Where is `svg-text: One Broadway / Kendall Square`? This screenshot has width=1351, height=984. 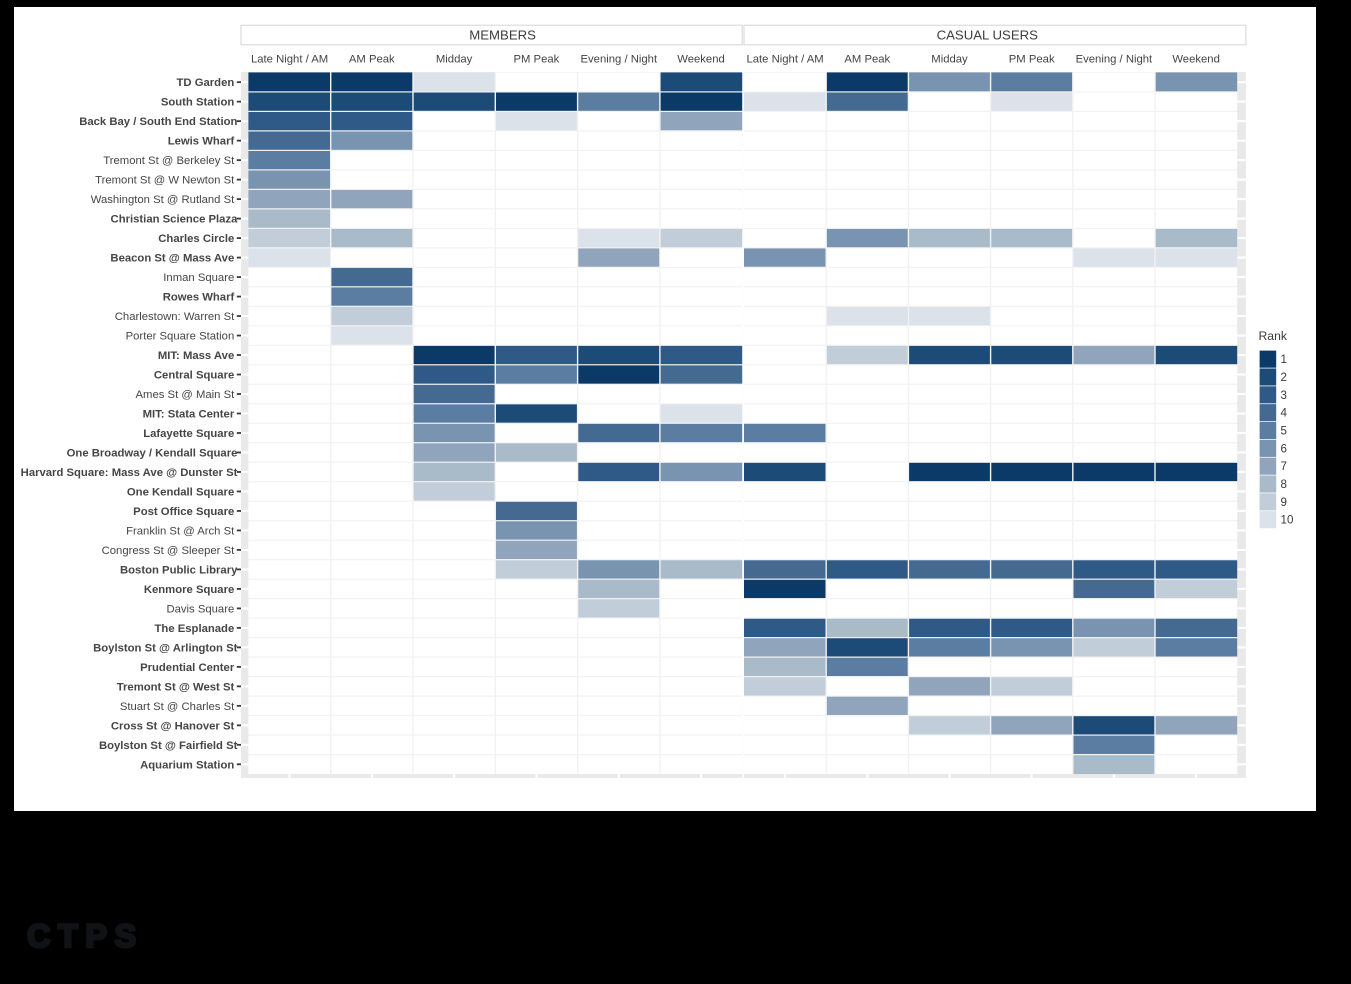 svg-text: One Broadway / Kendall Square is located at coordinates (152, 453).